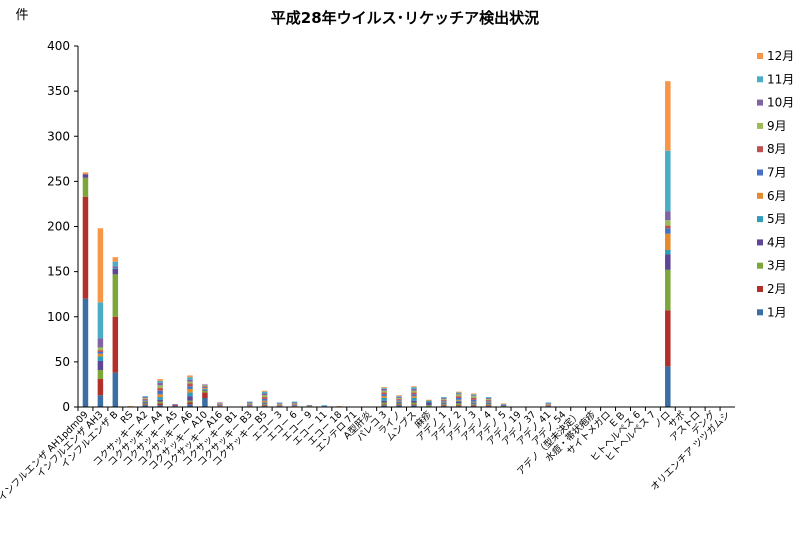 This screenshot has width=800, height=546. I want to click on y-tick-label: 50, so click(62, 362).